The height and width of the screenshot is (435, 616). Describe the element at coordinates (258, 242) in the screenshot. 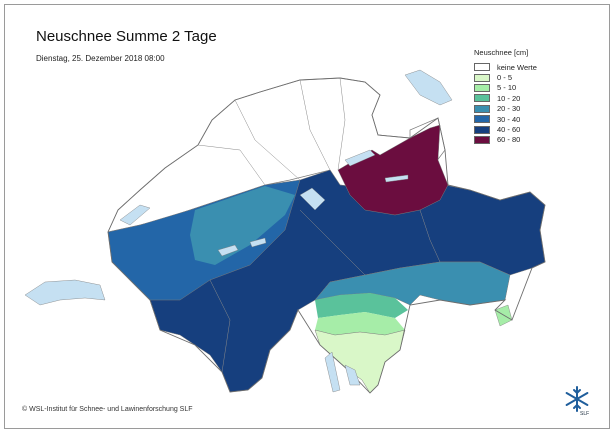

I see `lake-brienz` at that location.